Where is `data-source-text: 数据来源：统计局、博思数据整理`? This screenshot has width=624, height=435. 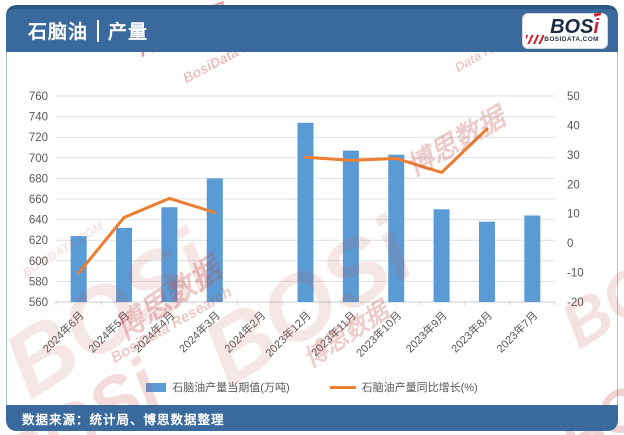 data-source-text: 数据来源：统计局、博思数据整理 is located at coordinates (123, 419).